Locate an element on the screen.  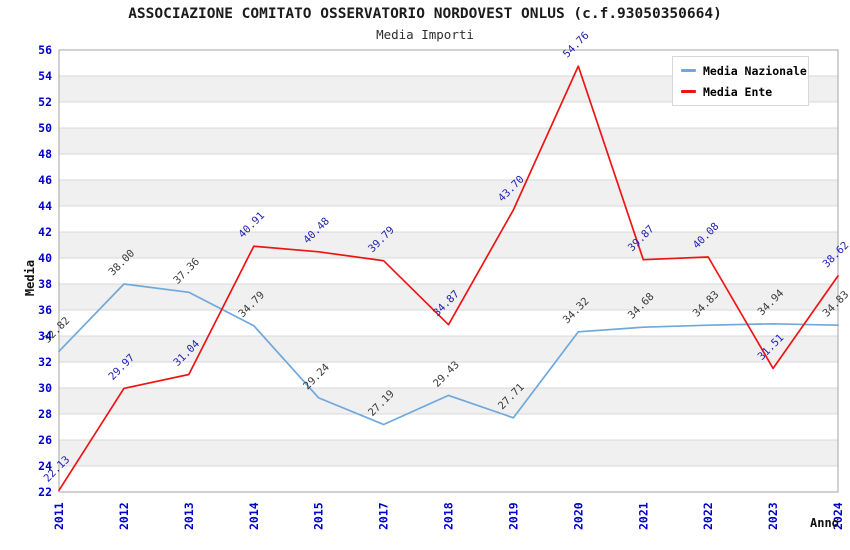
y-tick-label: 30 is located at coordinates (45, 388).